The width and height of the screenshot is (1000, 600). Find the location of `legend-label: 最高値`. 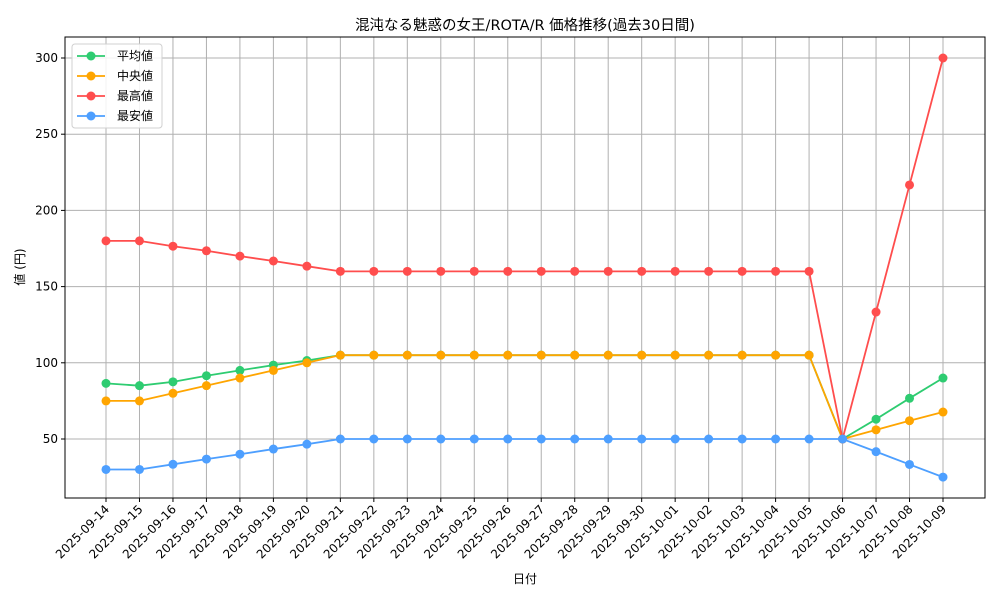

legend-label: 最高値 is located at coordinates (135, 95).